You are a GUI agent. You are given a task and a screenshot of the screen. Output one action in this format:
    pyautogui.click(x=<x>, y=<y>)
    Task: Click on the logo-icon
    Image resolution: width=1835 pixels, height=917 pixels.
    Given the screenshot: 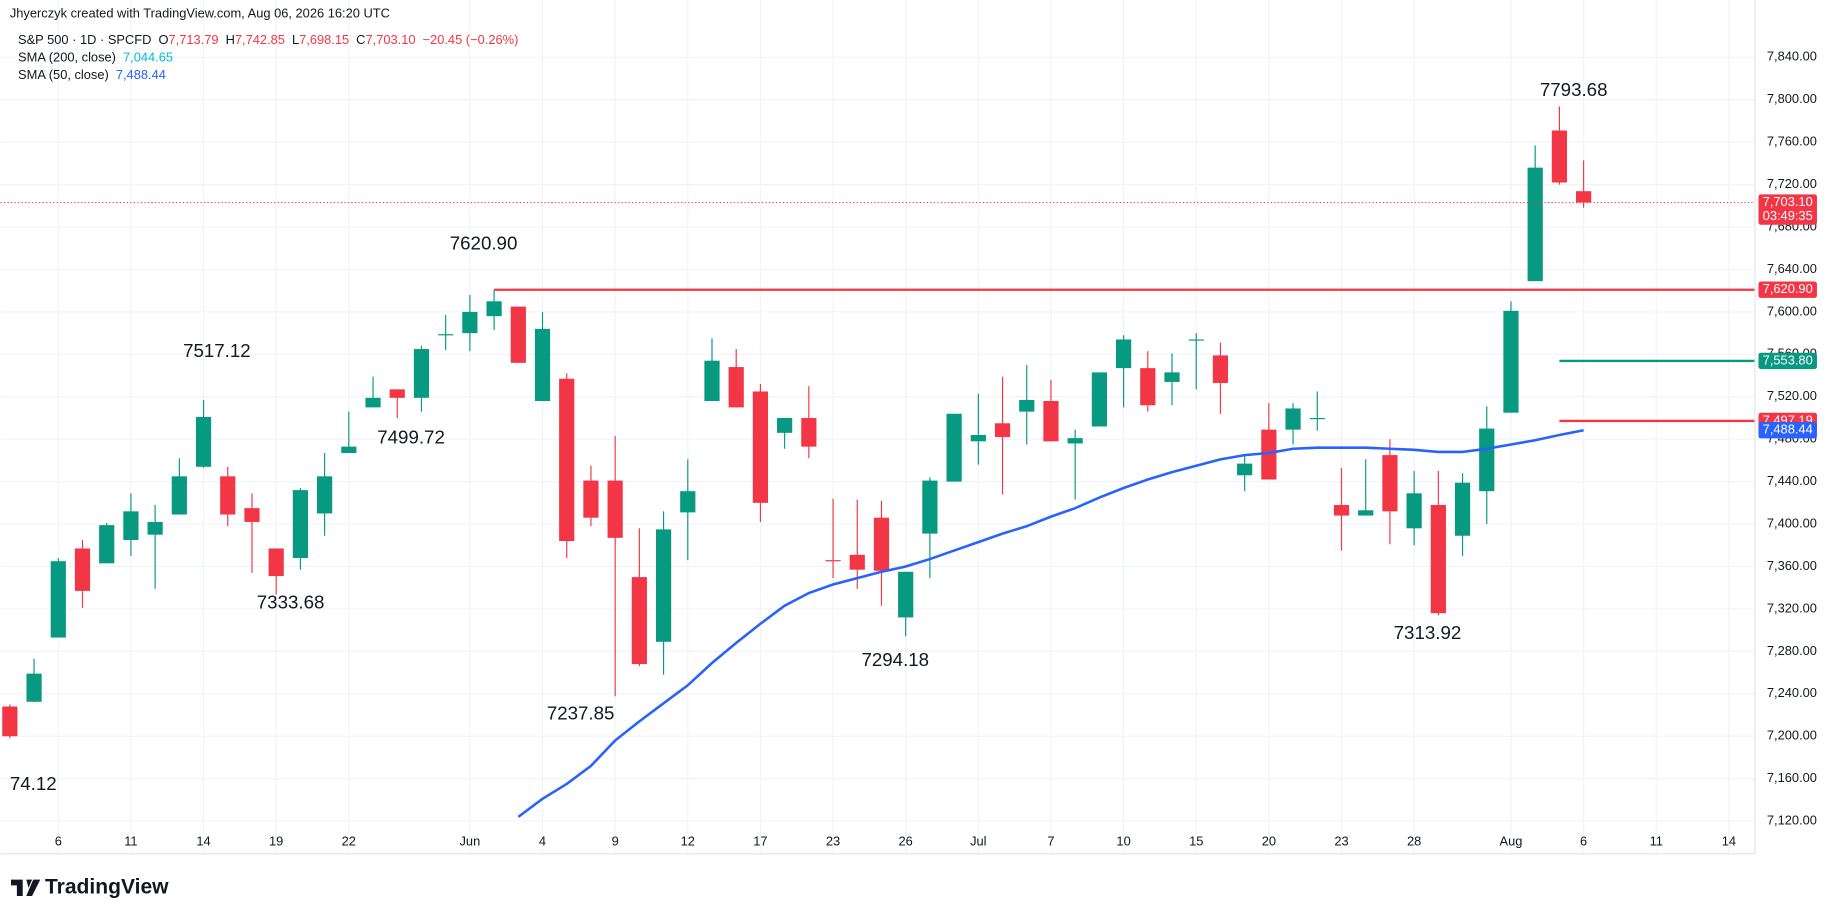 What is the action you would take?
    pyautogui.click(x=26, y=887)
    